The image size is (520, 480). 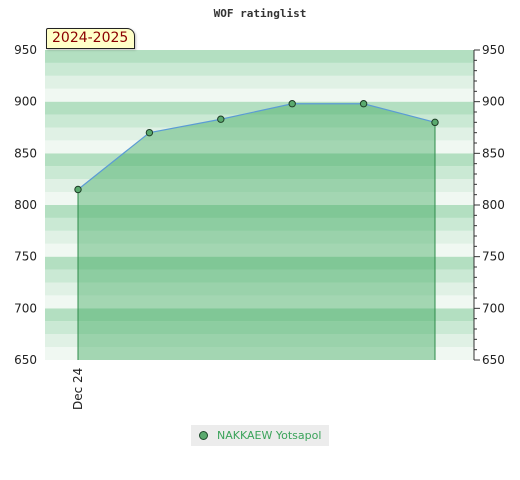 I want to click on y-tick-label-left: 900, so click(x=25, y=102).